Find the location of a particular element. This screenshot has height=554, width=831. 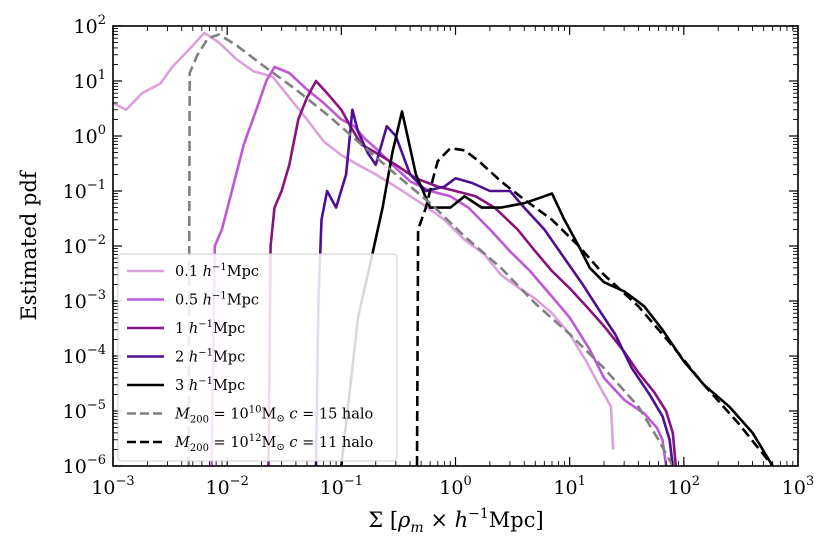

x-tick-label: 10⁻² is located at coordinates (226, 486).